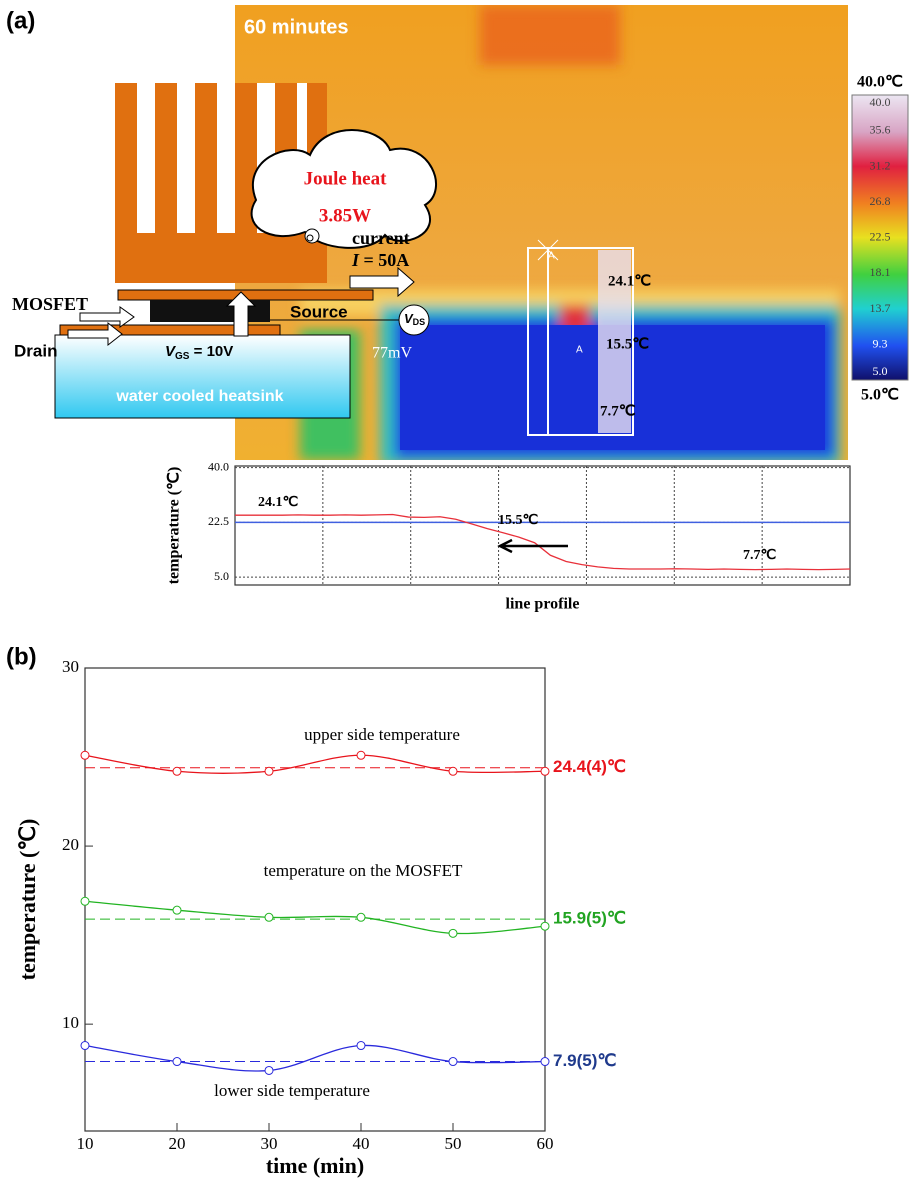 Image resolution: width=923 pixels, height=1191 pixels. I want to click on colorbar-tick-label: 13.7, so click(880, 308).